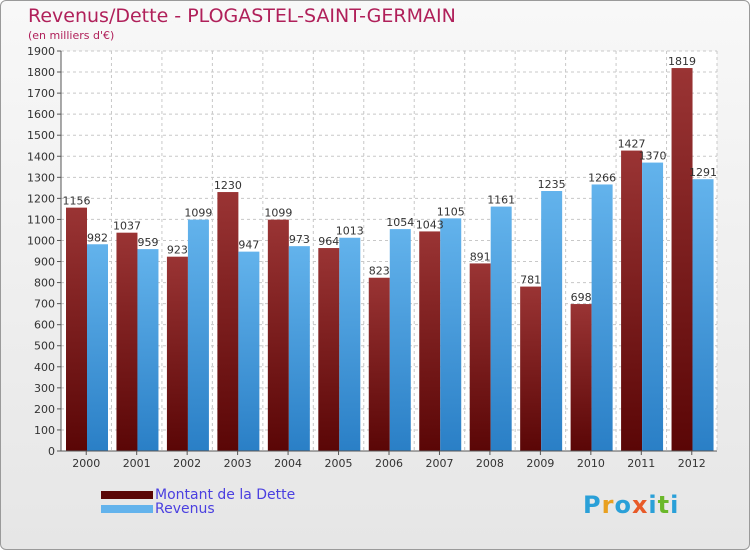 Image resolution: width=750 pixels, height=550 pixels. What do you see at coordinates (632, 144) in the screenshot?
I see `data-label: 1427` at bounding box center [632, 144].